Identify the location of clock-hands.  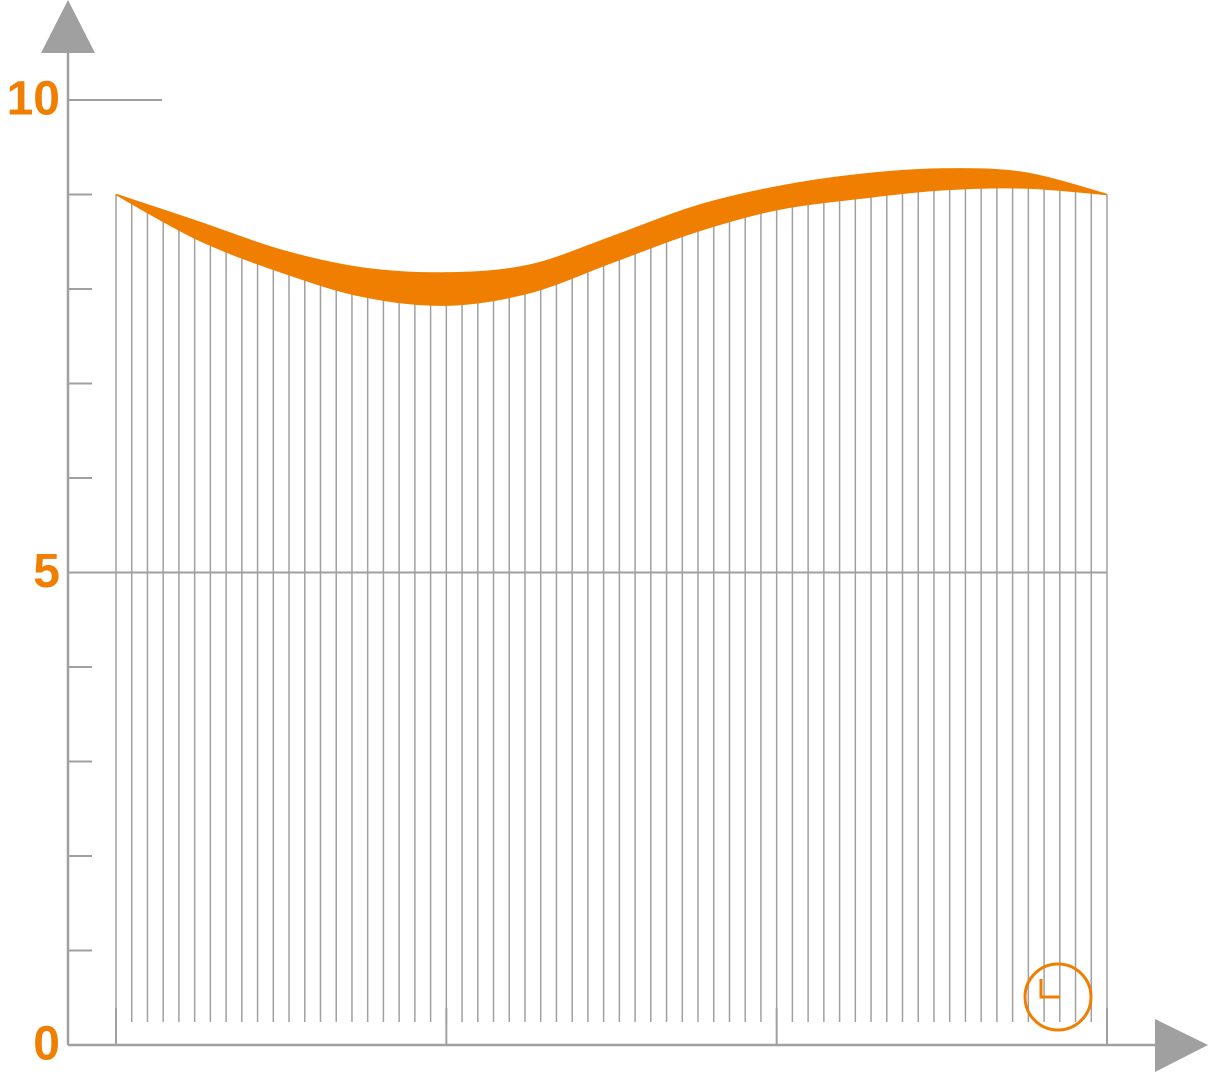
(1049, 989).